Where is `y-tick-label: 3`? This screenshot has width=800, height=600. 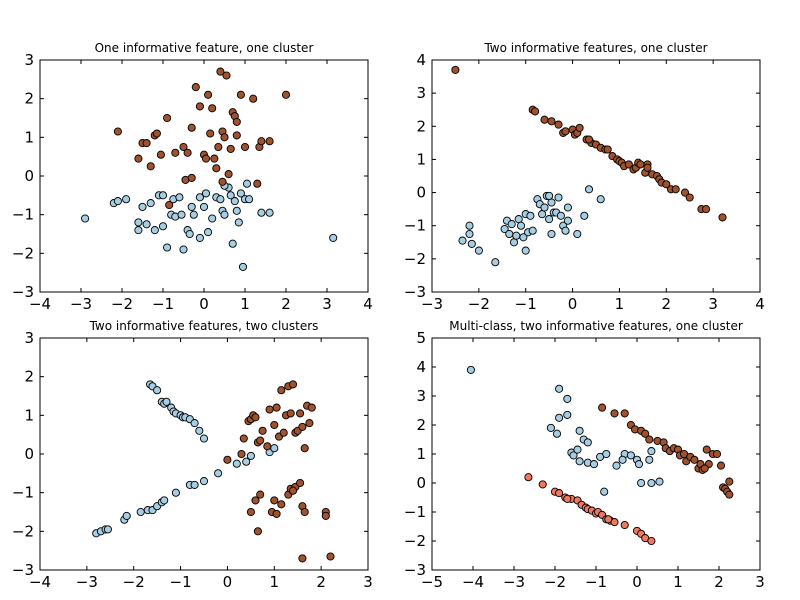 y-tick-label: 3 is located at coordinates (421, 93).